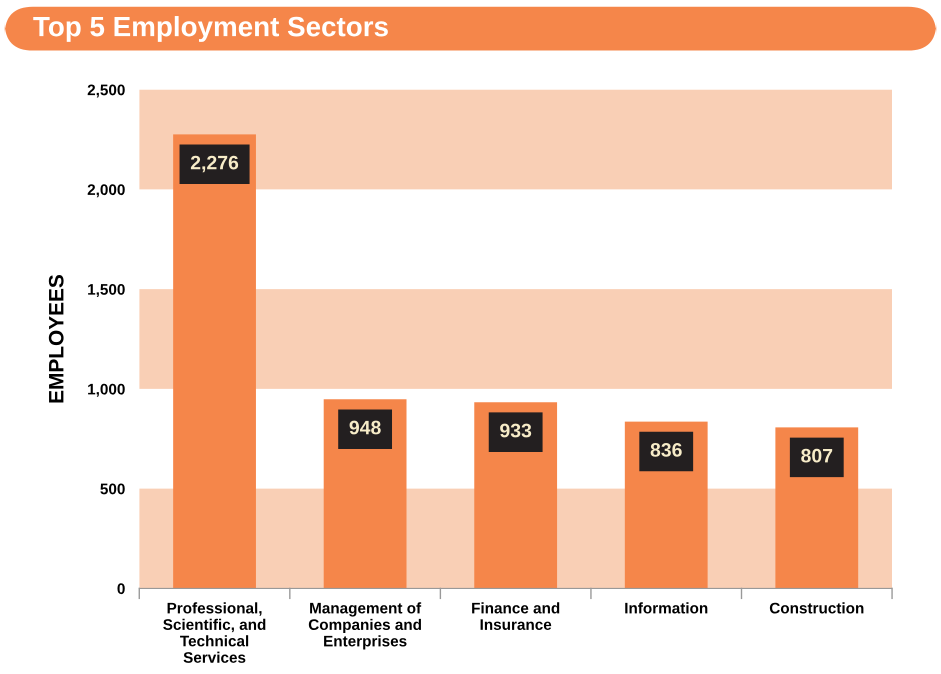 The image size is (941, 674). What do you see at coordinates (516, 431) in the screenshot?
I see `data-label: 933` at bounding box center [516, 431].